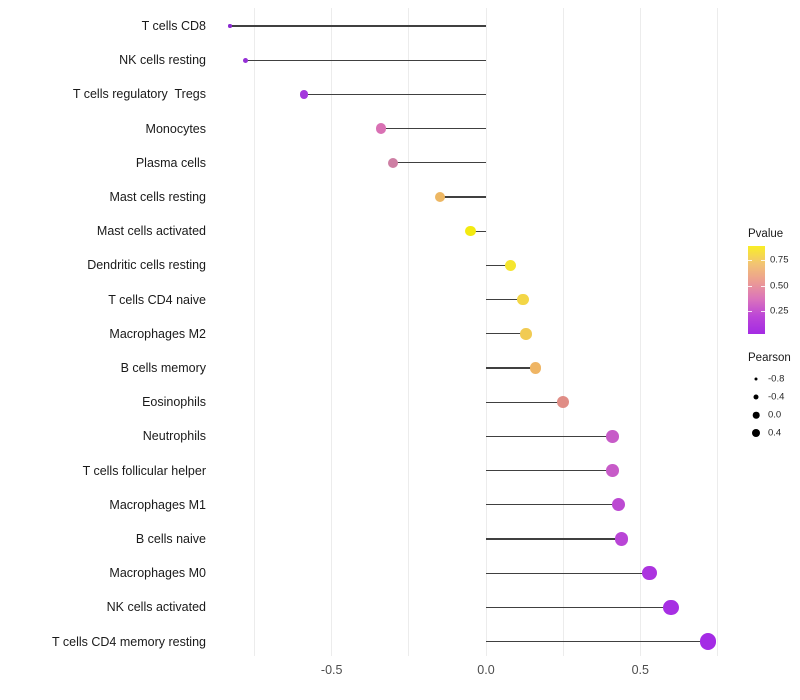 This screenshot has height=700, width=800. I want to click on pvalue-tick-label: 0.50, so click(779, 285).